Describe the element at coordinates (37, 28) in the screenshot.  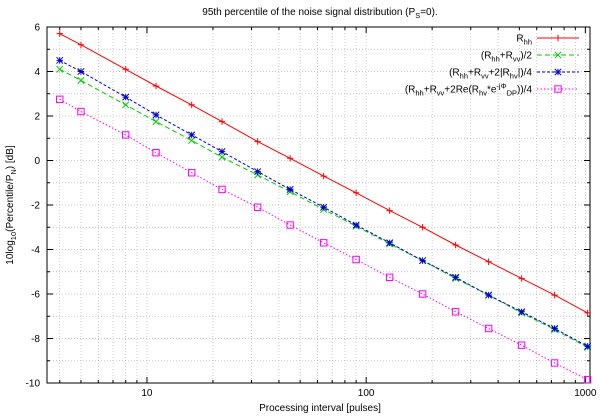
I see `y-tick-label: 6` at that location.